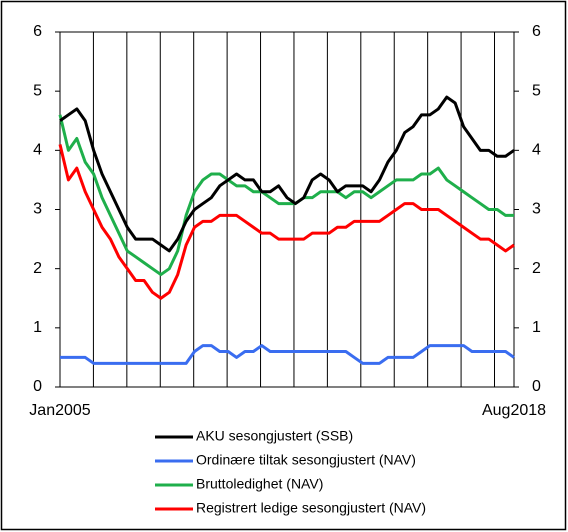 Image resolution: width=568 pixels, height=532 pixels. Describe the element at coordinates (37, 31) in the screenshot. I see `y-tick-label: 6` at that location.